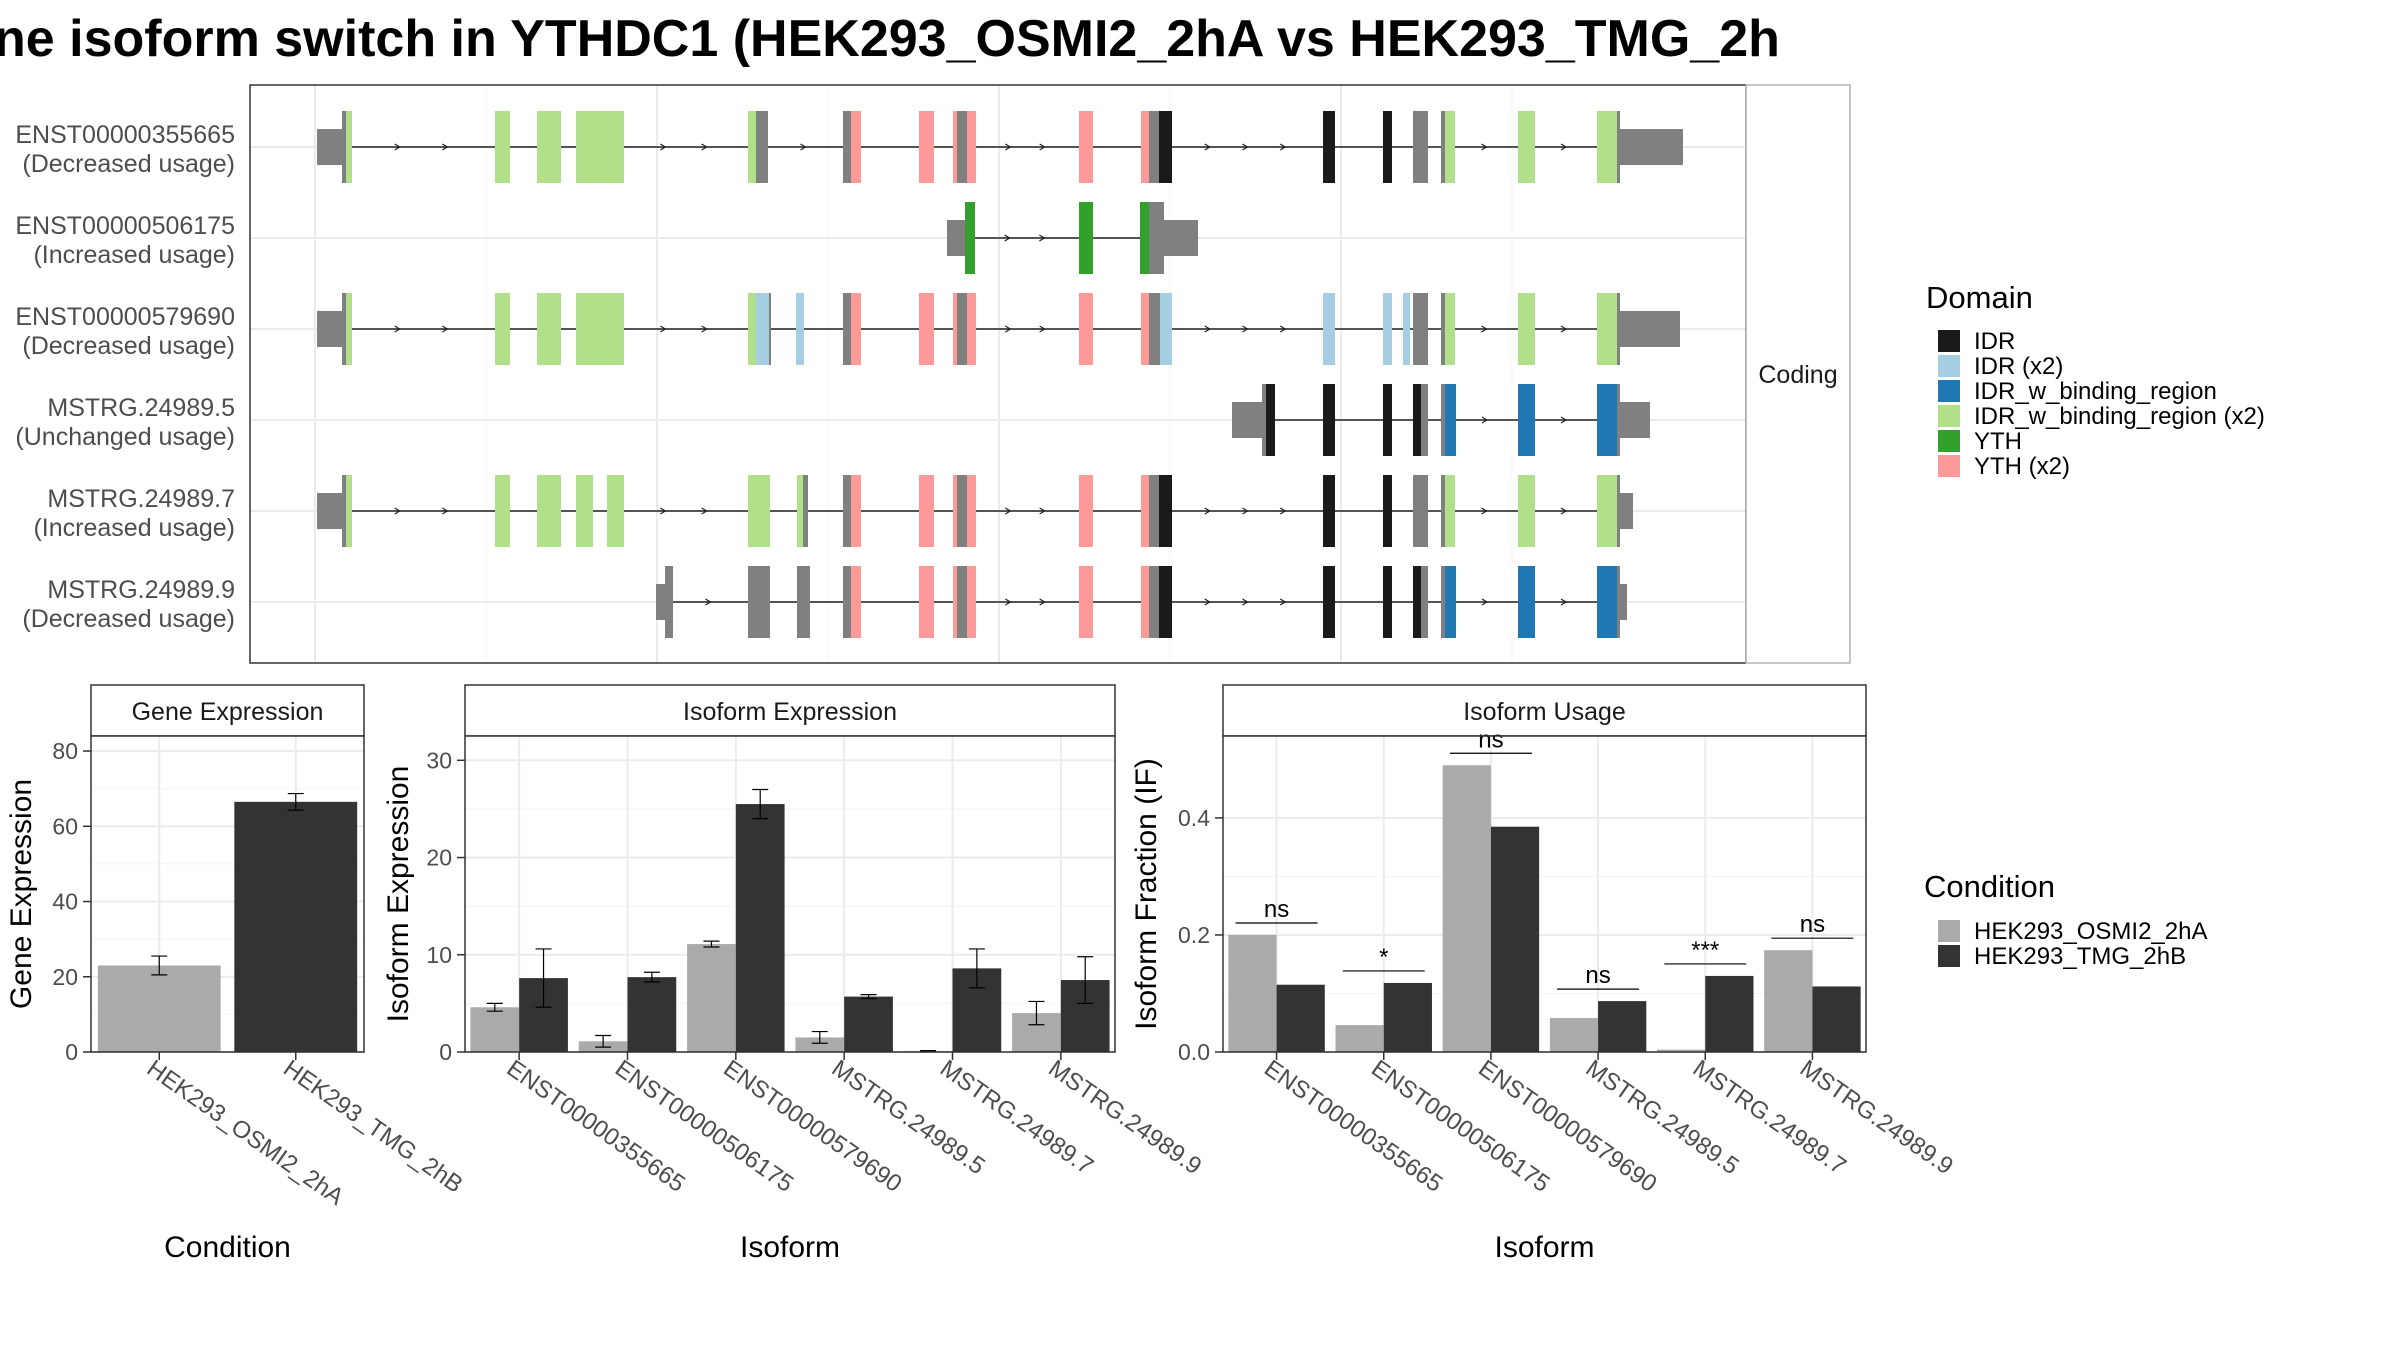 The image size is (2400, 1350). I want to click on transcript-usage-label: (Unchanged usage), so click(125, 437).